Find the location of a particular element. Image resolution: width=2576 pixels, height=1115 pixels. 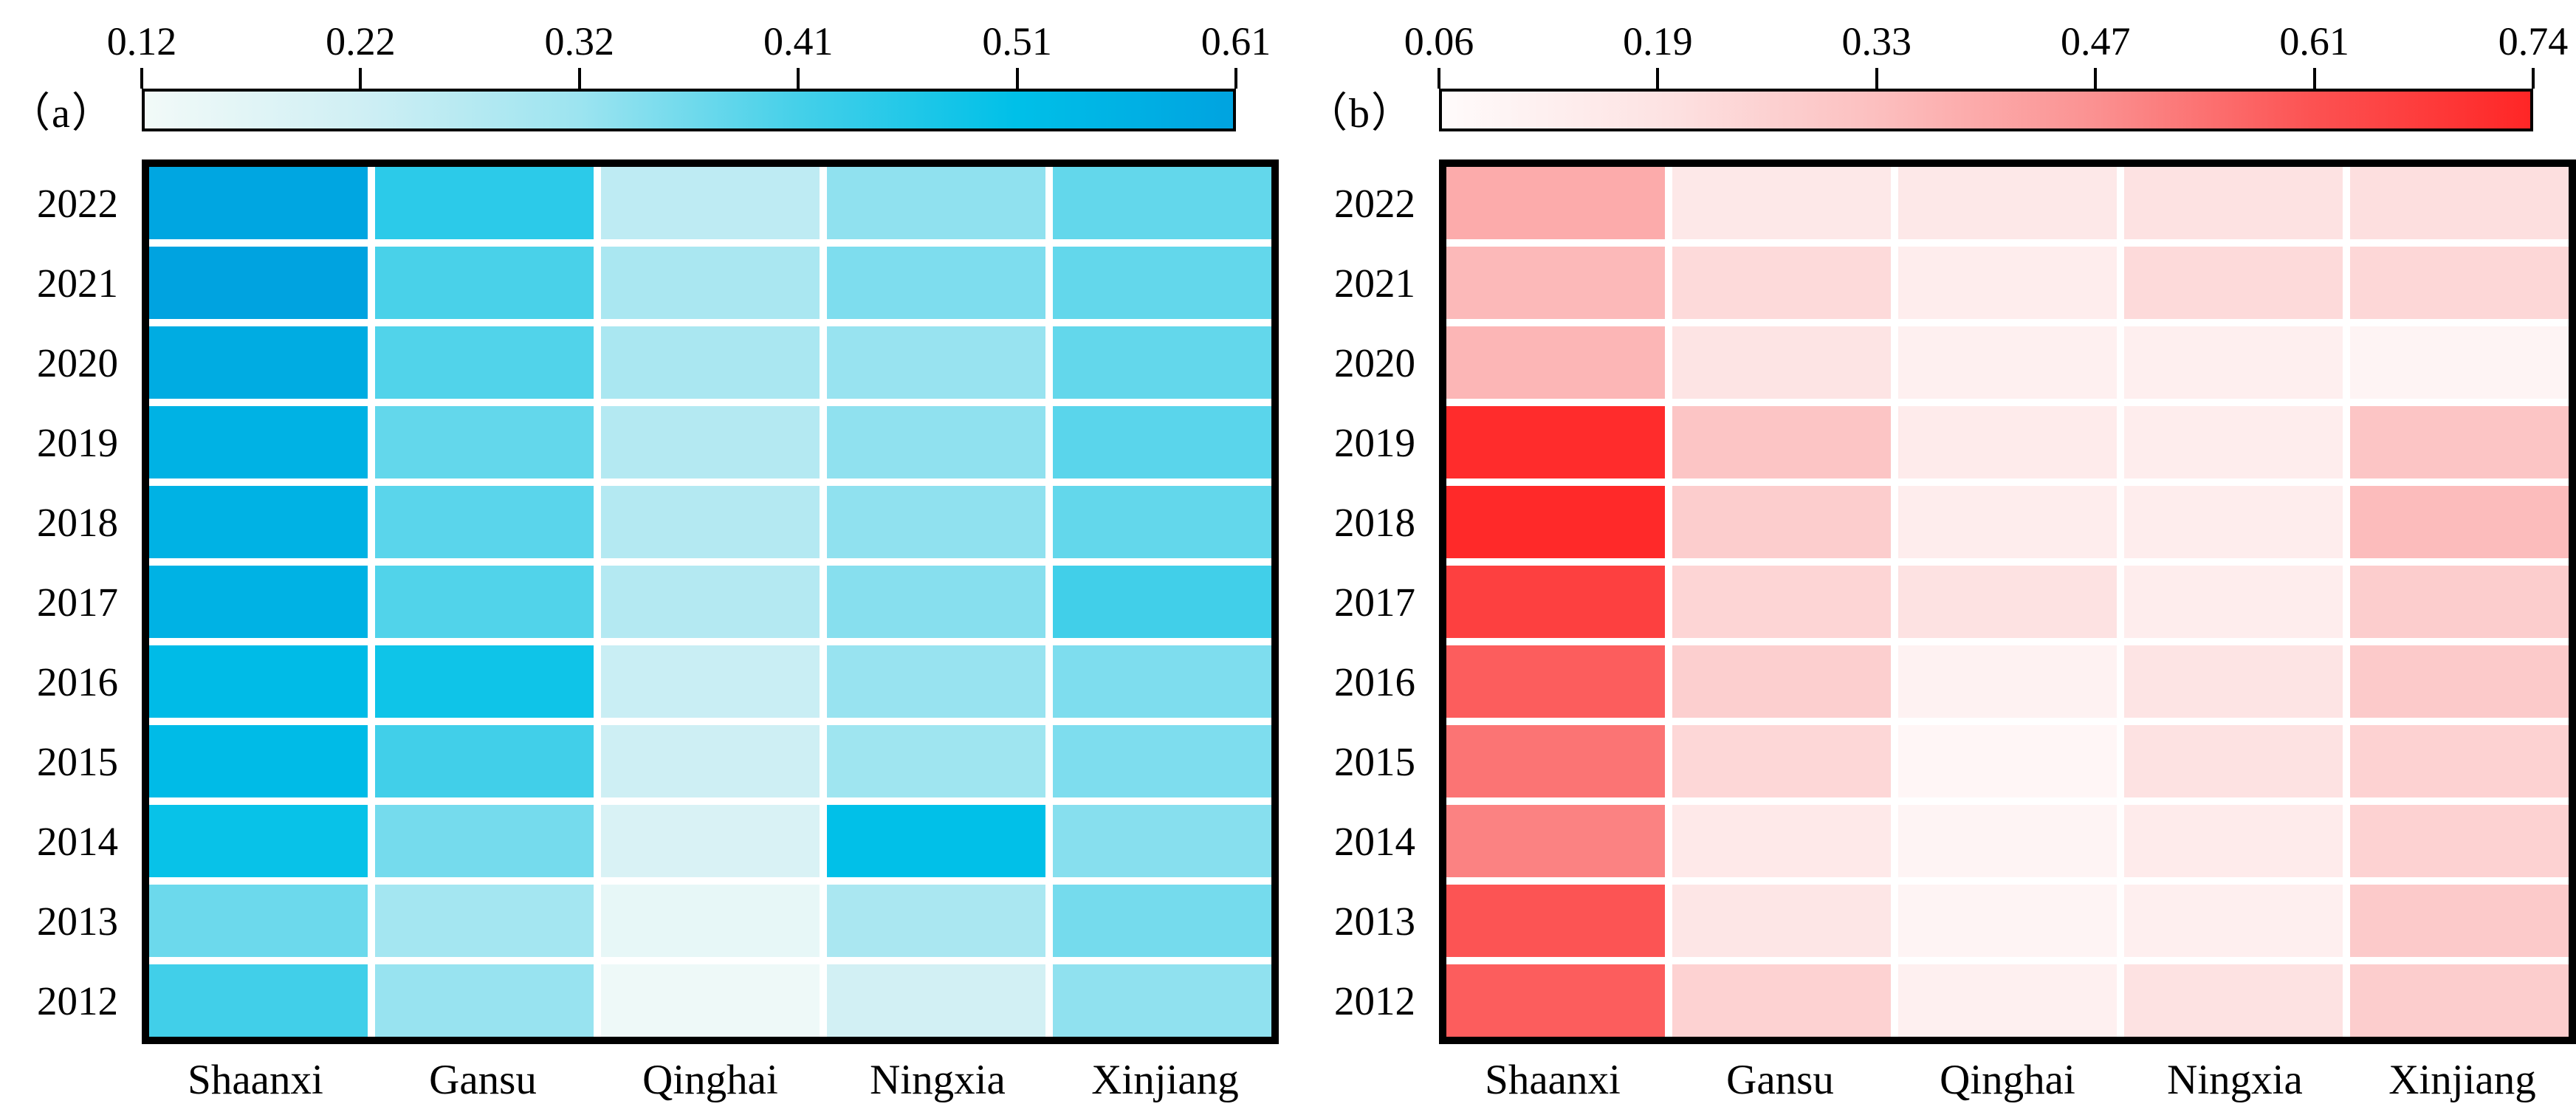

y-axis-label: 2022 is located at coordinates (77, 203).